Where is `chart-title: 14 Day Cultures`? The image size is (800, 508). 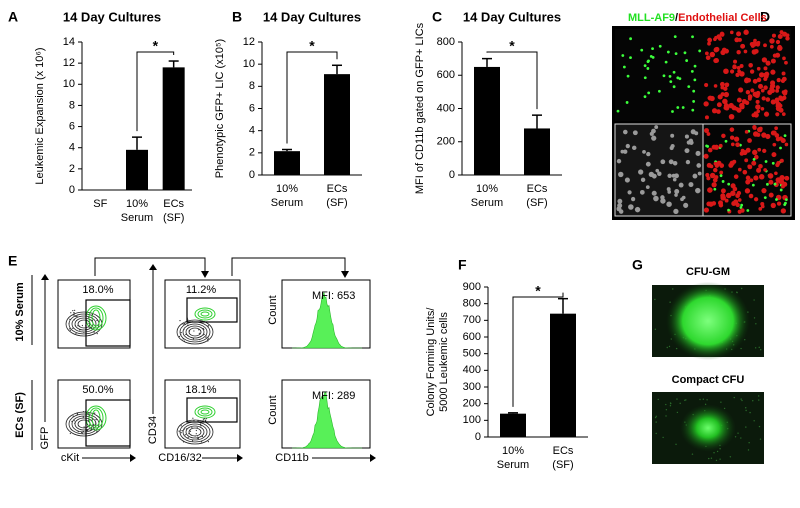 chart-title: 14 Day Cultures is located at coordinates (112, 16).